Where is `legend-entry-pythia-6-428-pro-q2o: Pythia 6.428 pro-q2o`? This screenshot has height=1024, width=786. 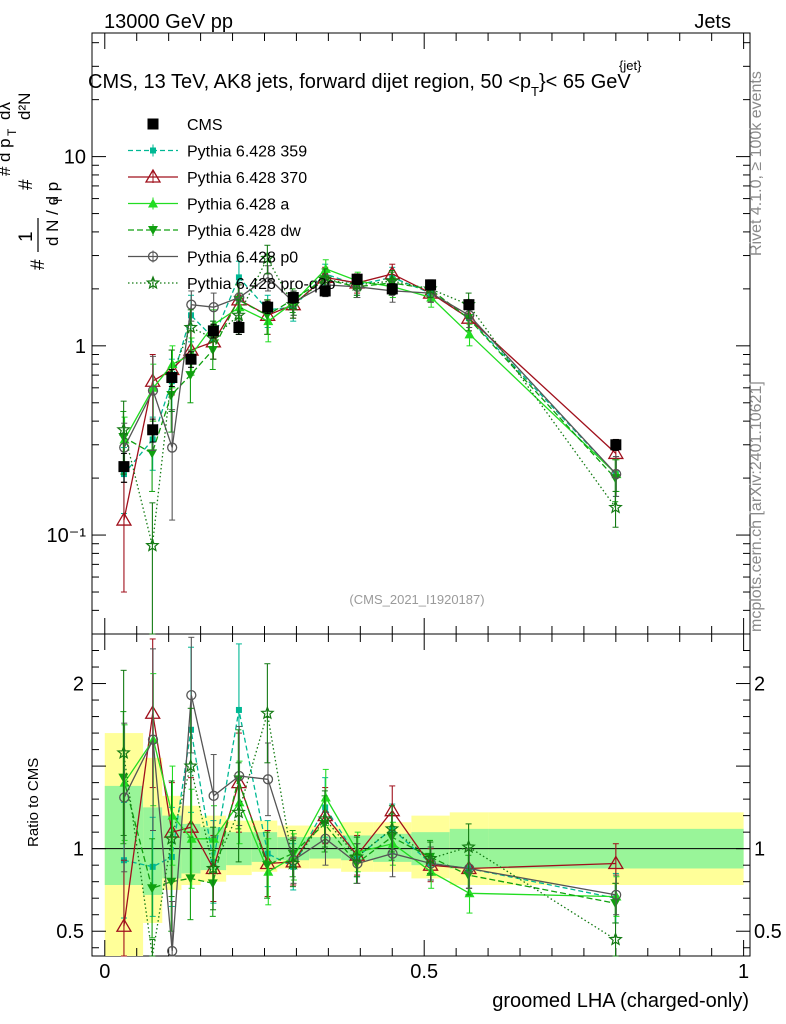
legend-entry-pythia-6-428-pro-q2o: Pythia 6.428 pro-q2o is located at coordinates (232, 284).